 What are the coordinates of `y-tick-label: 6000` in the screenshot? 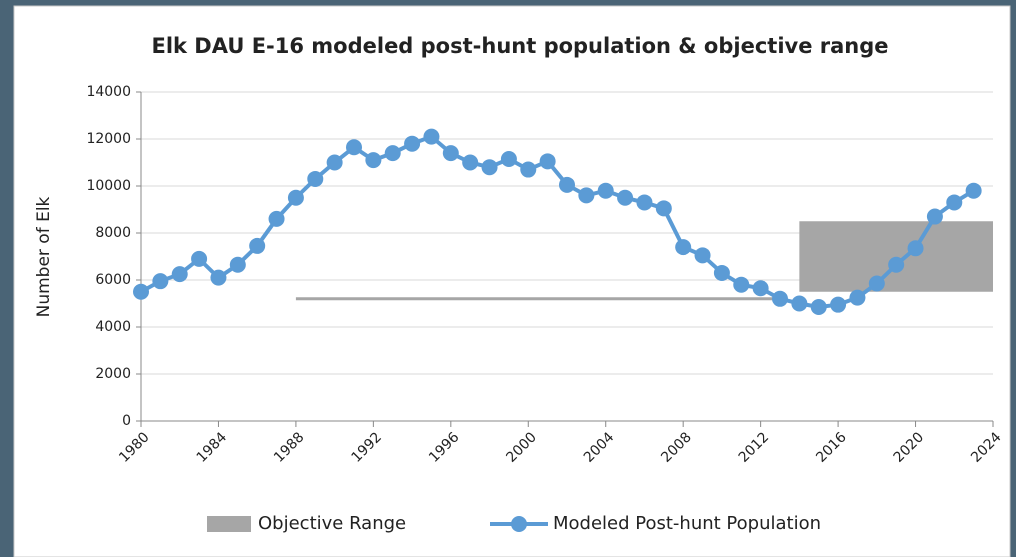 It's located at (113, 280).